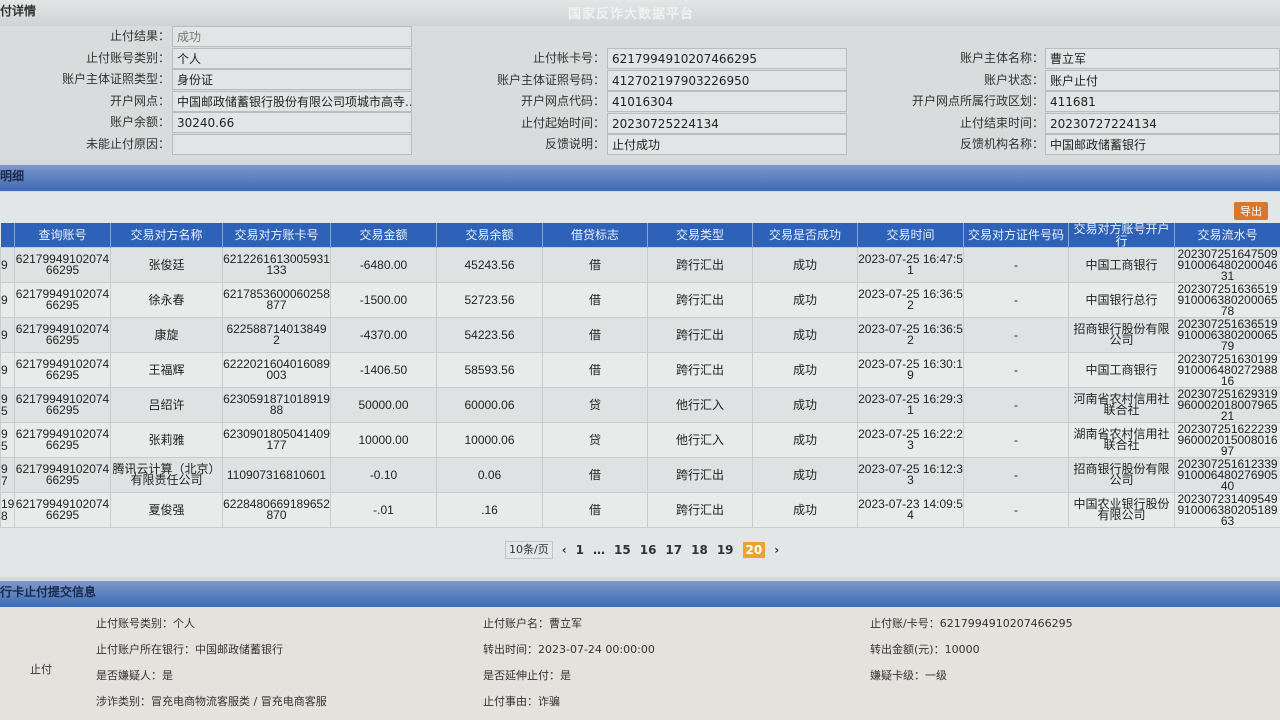  What do you see at coordinates (527, 675) in the screenshot?
I see `submit-field: 是否延伸止付：是` at bounding box center [527, 675].